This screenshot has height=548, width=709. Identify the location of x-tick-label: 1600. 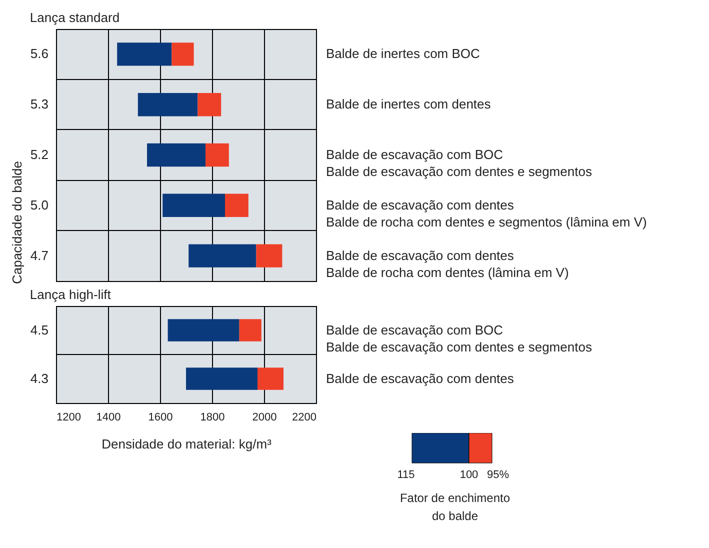
(160, 418).